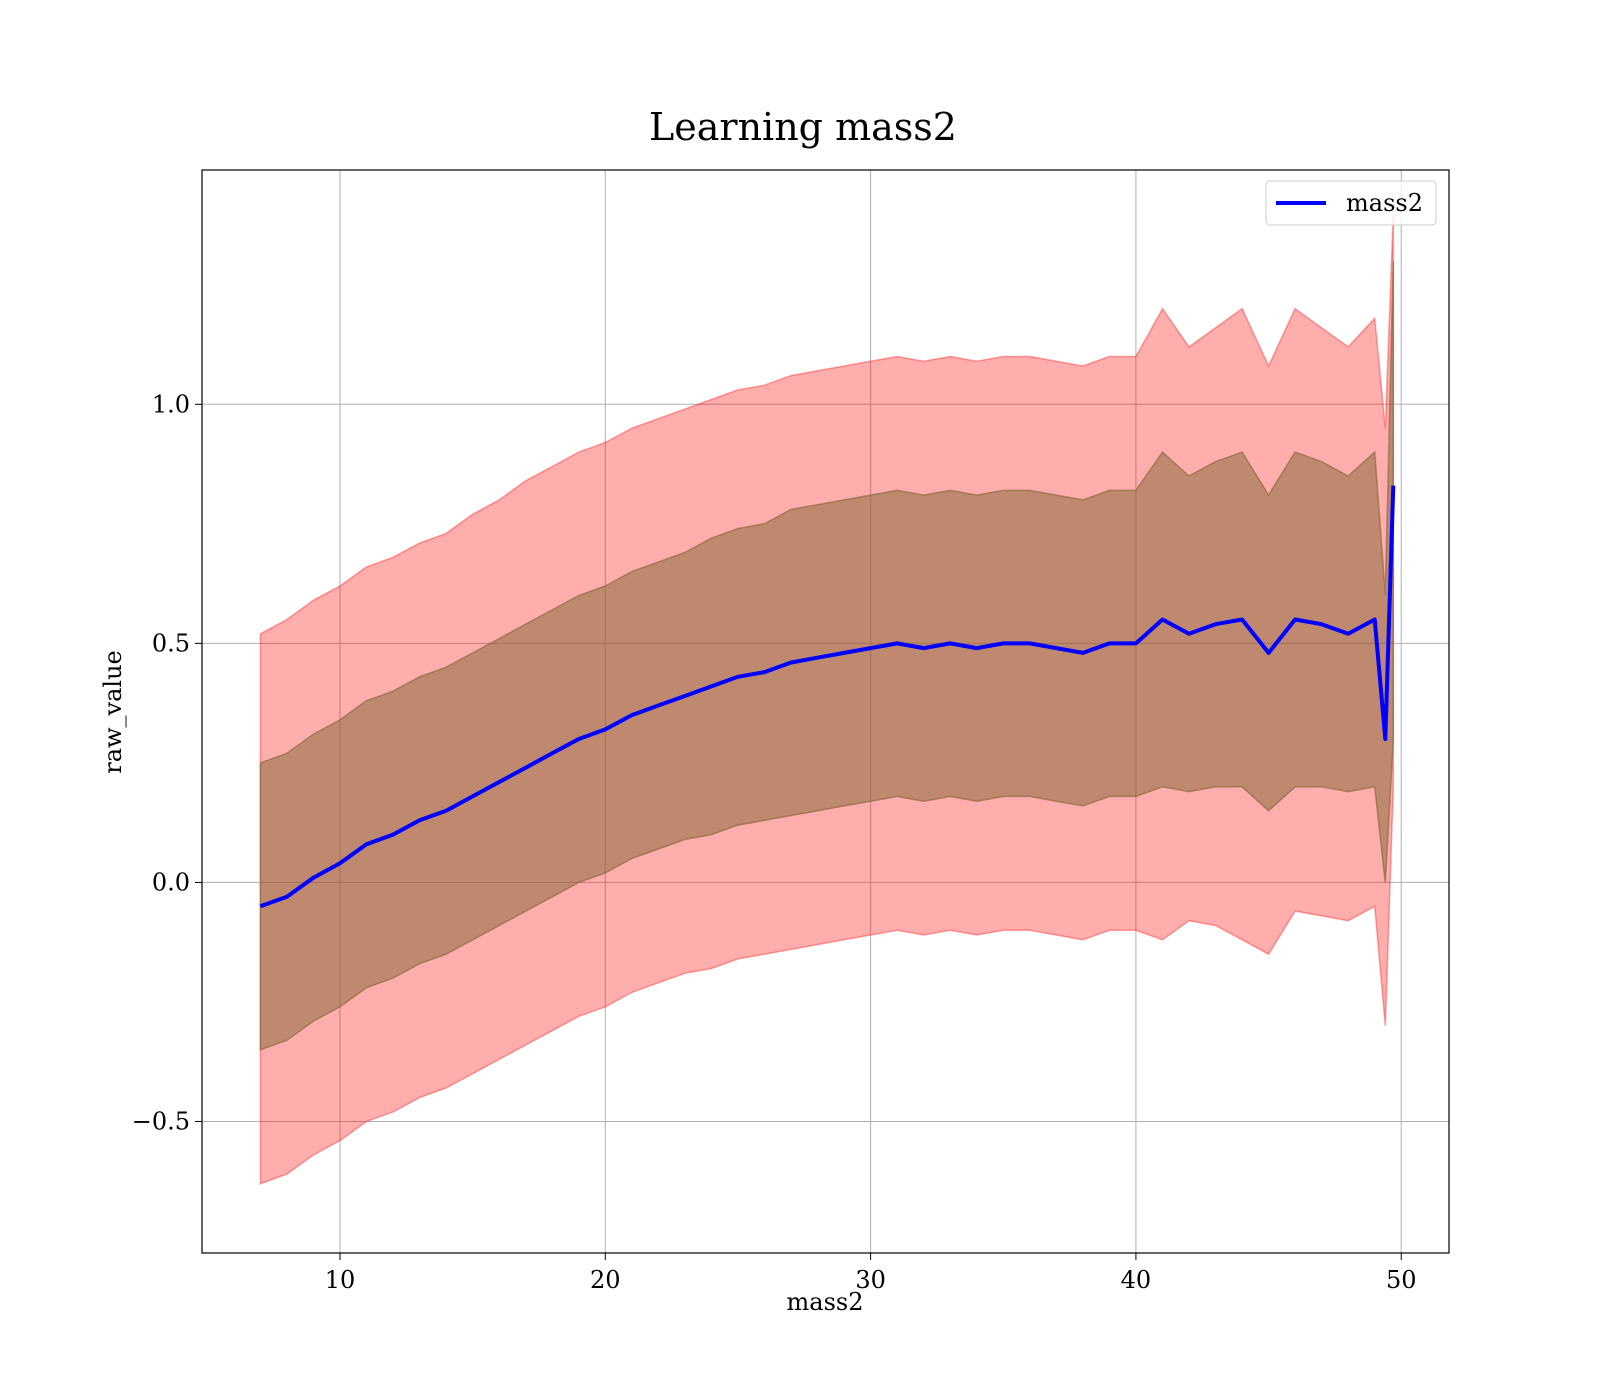 Image resolution: width=1600 pixels, height=1400 pixels. I want to click on x-tick-label: 10, so click(340, 1280).